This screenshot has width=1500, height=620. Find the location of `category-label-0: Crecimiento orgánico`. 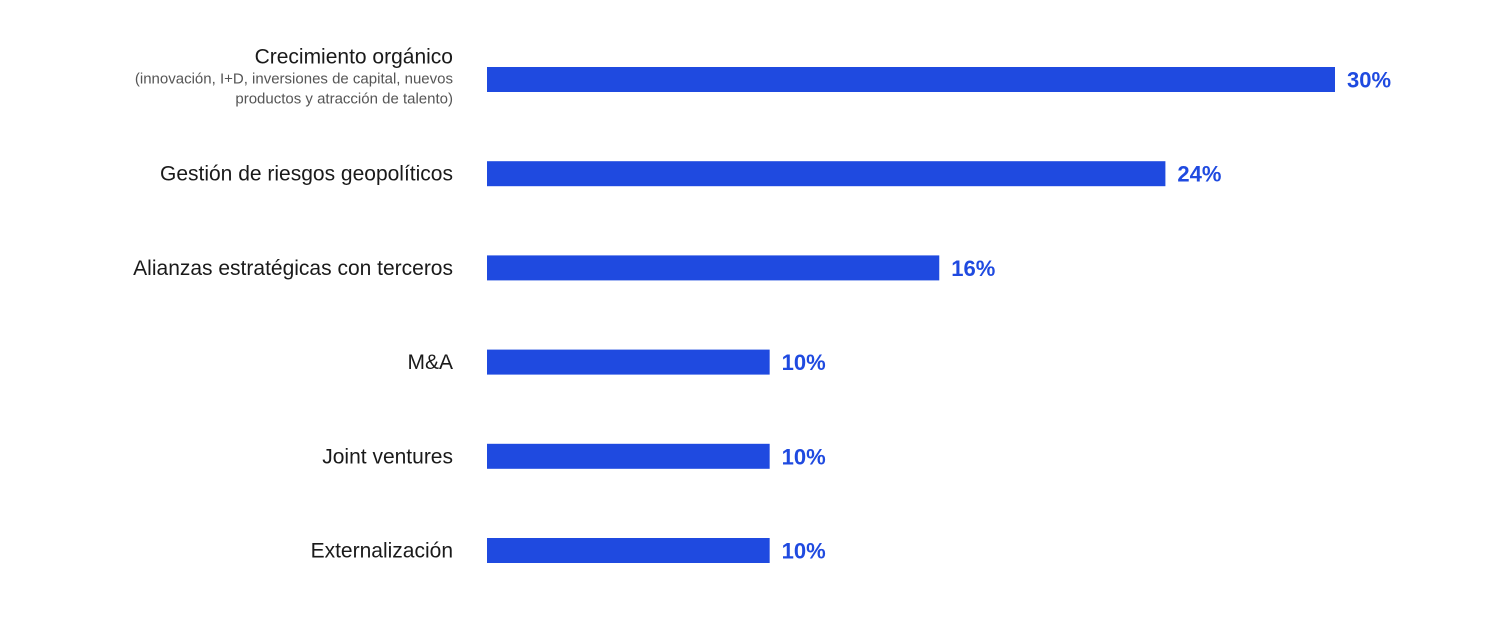

category-label-0: Crecimiento orgánico is located at coordinates (354, 57).